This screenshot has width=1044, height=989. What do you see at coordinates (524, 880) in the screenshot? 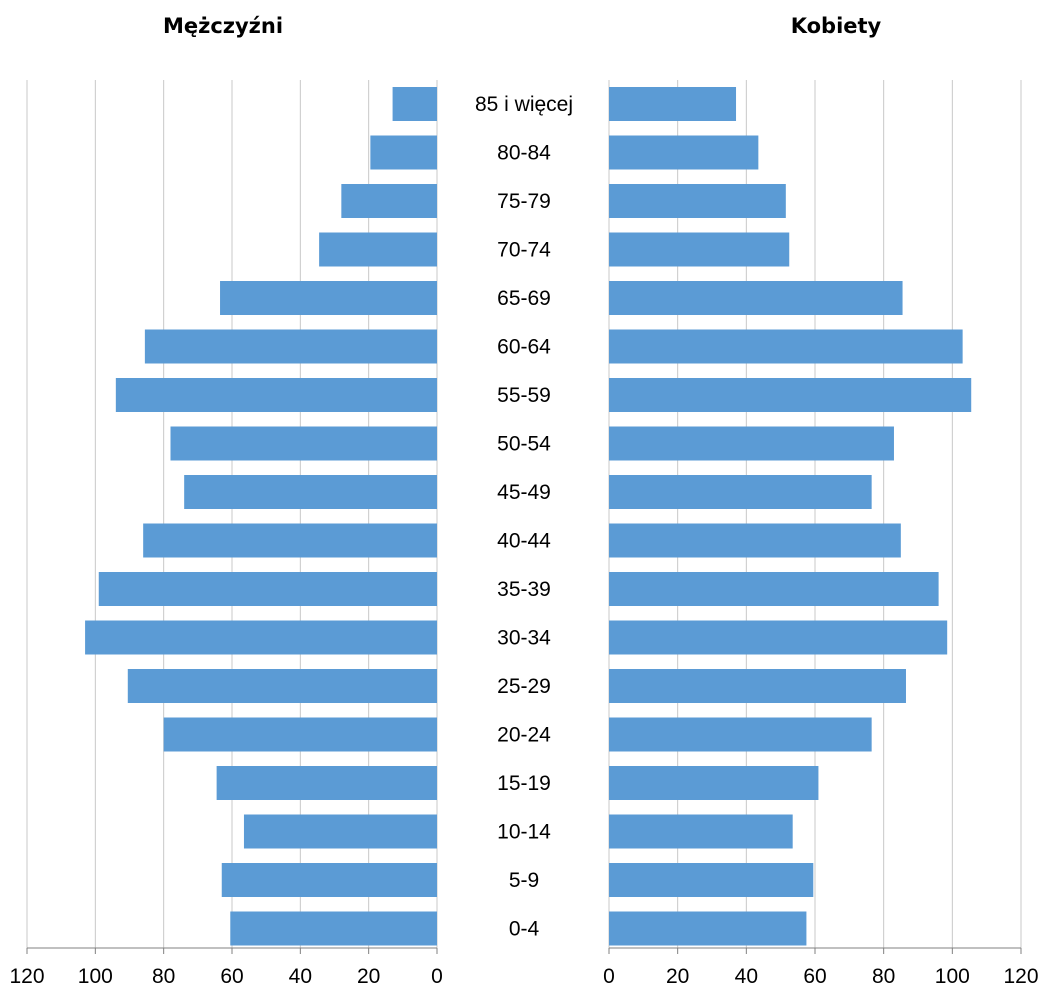
I see `age-group-label: 5-9` at bounding box center [524, 880].